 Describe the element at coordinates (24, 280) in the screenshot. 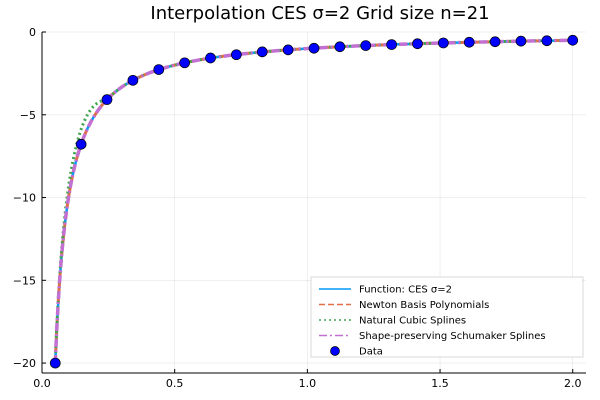

I see `y-tick-label: −15` at that location.